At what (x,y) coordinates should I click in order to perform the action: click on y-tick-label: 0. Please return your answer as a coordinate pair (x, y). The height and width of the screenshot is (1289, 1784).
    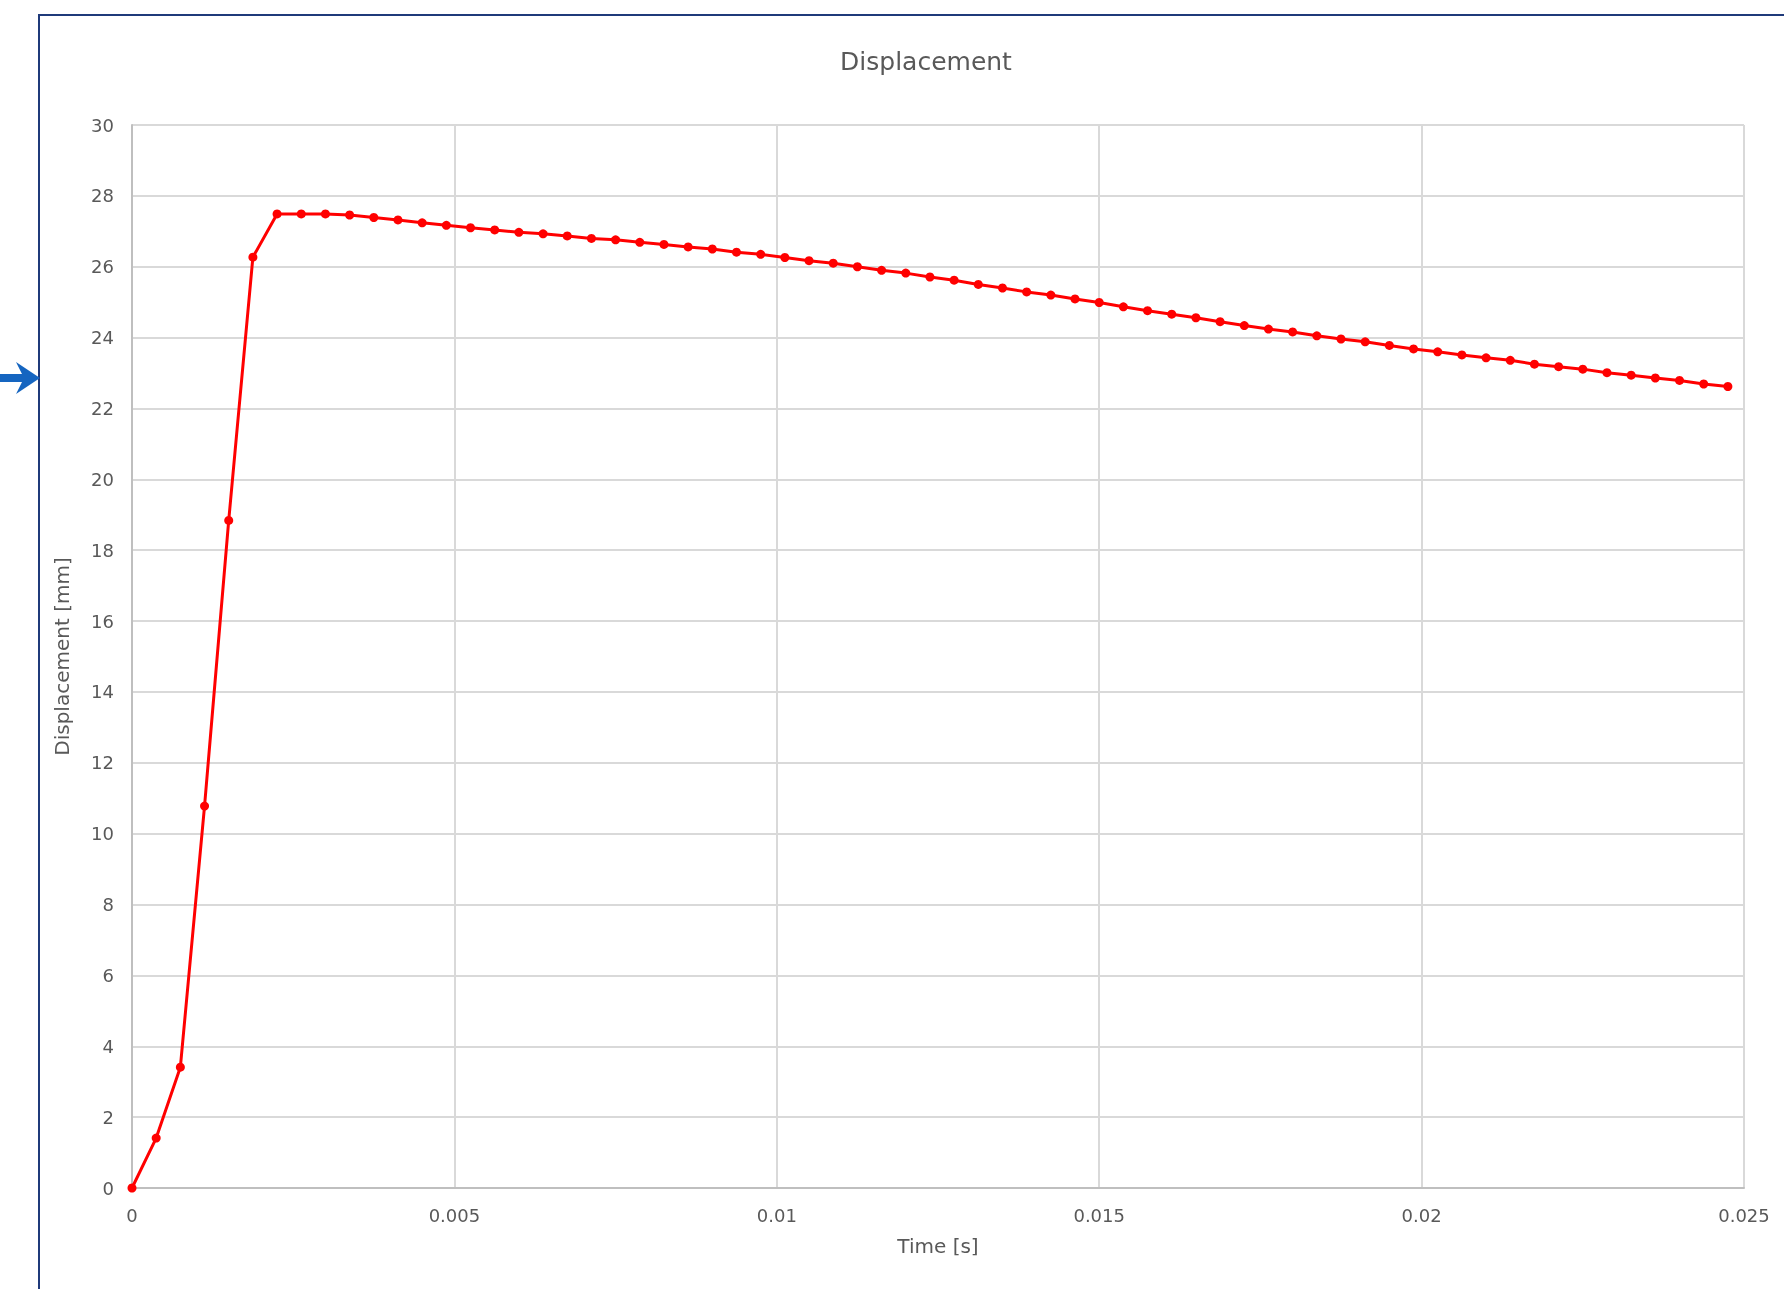
    Looking at the image, I should click on (108, 1188).